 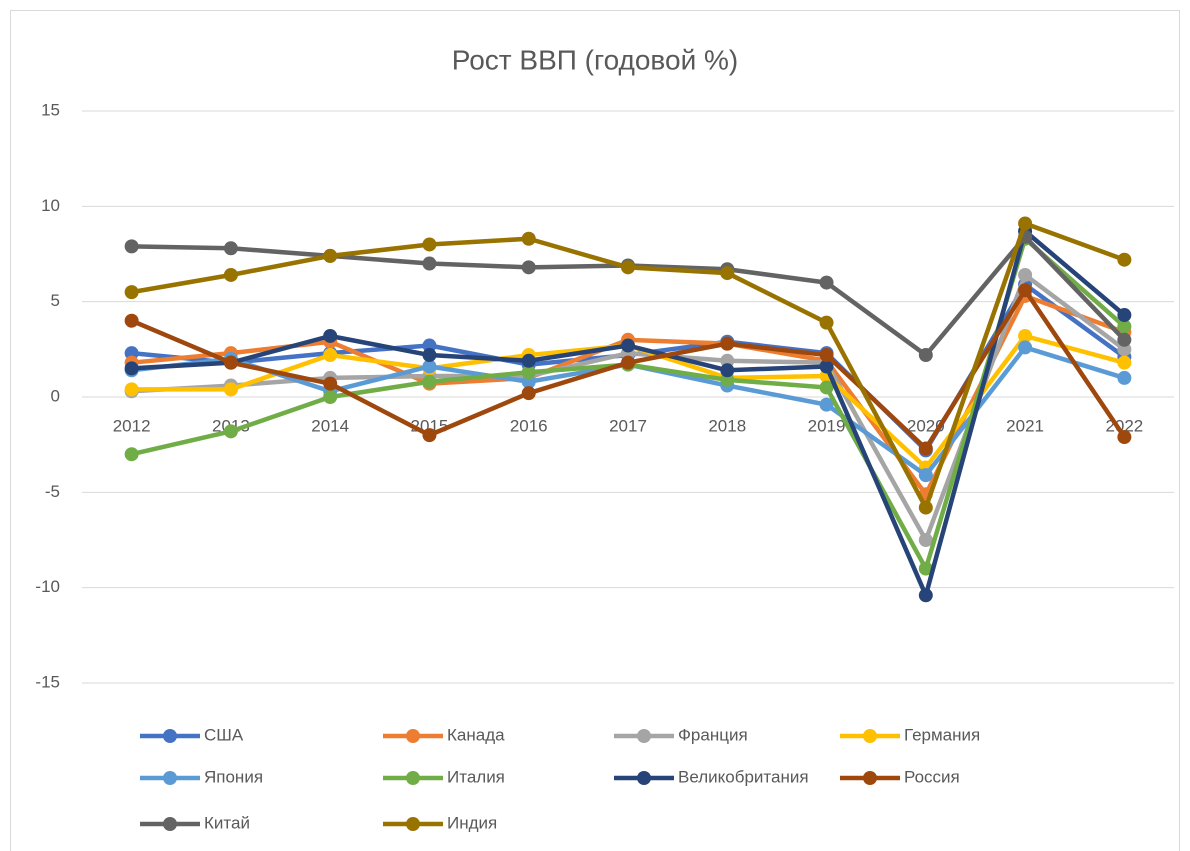 What do you see at coordinates (1025, 425) in the screenshot?
I see `x-tick-label: 2021` at bounding box center [1025, 425].